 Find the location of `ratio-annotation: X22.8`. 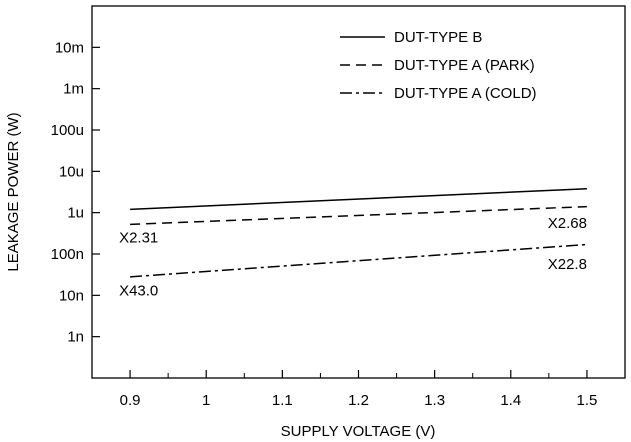

ratio-annotation: X22.8 is located at coordinates (567, 264).